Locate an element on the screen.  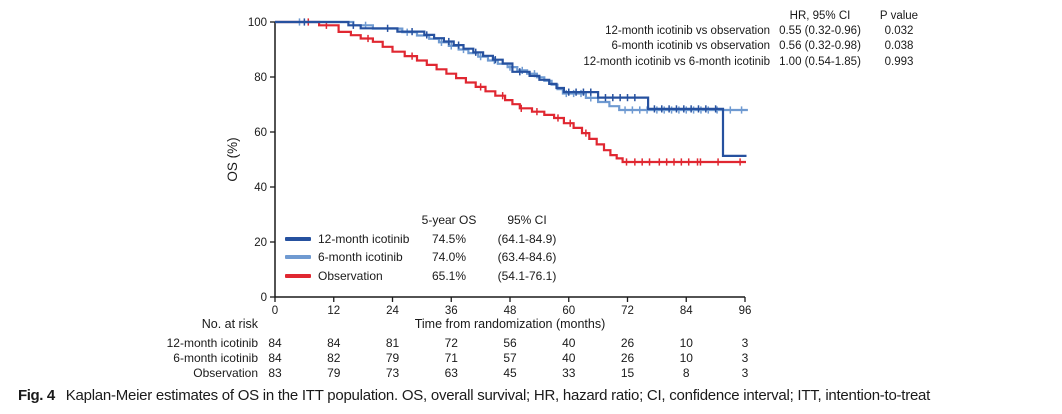
p-value: 0.032 is located at coordinates (899, 31).